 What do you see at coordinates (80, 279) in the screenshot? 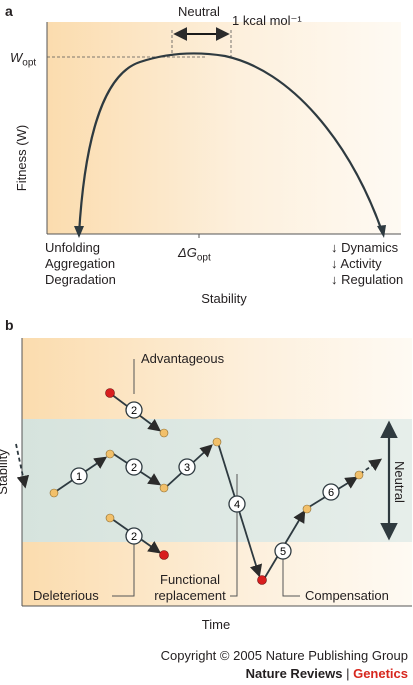
I see `effect-degradation: Degradation` at bounding box center [80, 279].